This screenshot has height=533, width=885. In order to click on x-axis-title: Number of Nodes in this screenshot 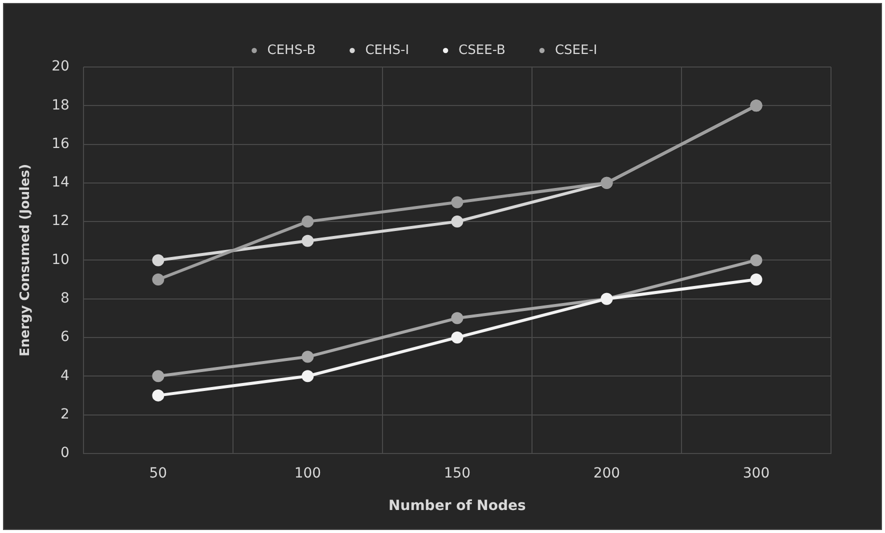, I will do `click(457, 506)`.